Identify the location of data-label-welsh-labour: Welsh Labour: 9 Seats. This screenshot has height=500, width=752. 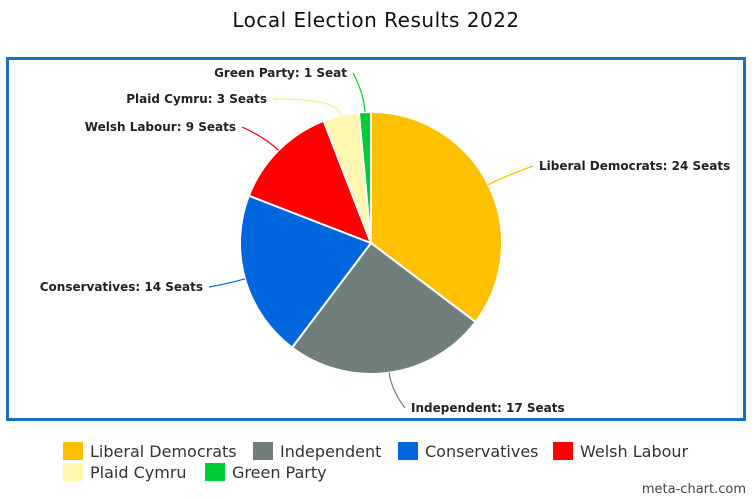
(160, 127).